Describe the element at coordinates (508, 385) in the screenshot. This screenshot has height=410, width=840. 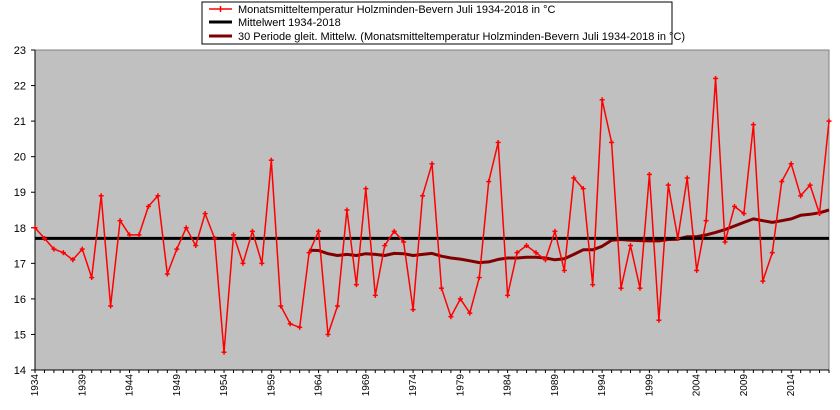
I see `x-tick-label: 1984` at that location.